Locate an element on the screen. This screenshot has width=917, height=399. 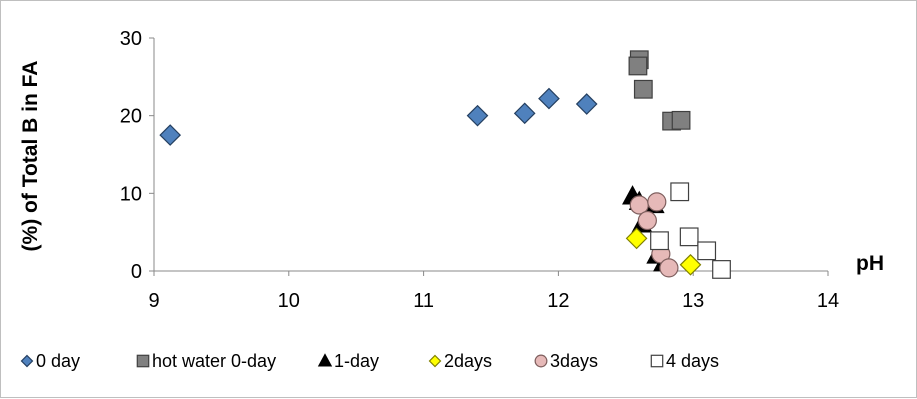
legend-label: 3days is located at coordinates (574, 361).